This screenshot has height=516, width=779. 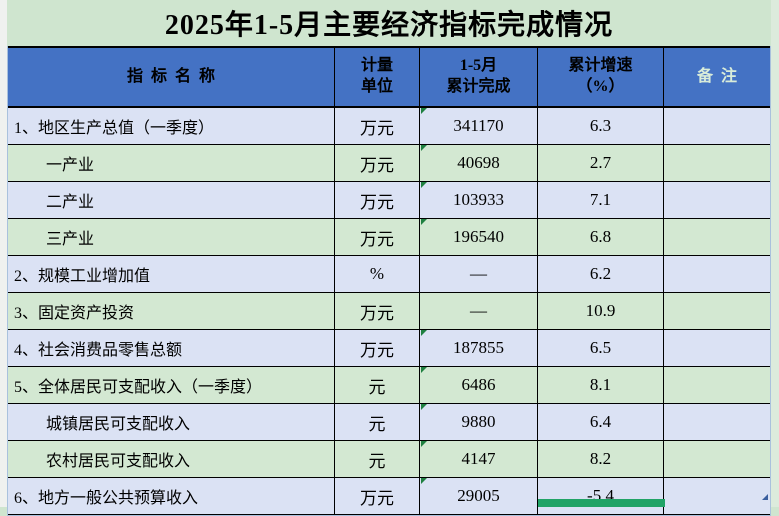 What do you see at coordinates (118, 461) in the screenshot?
I see `indicator-name: 农村居民可支配收入` at bounding box center [118, 461].